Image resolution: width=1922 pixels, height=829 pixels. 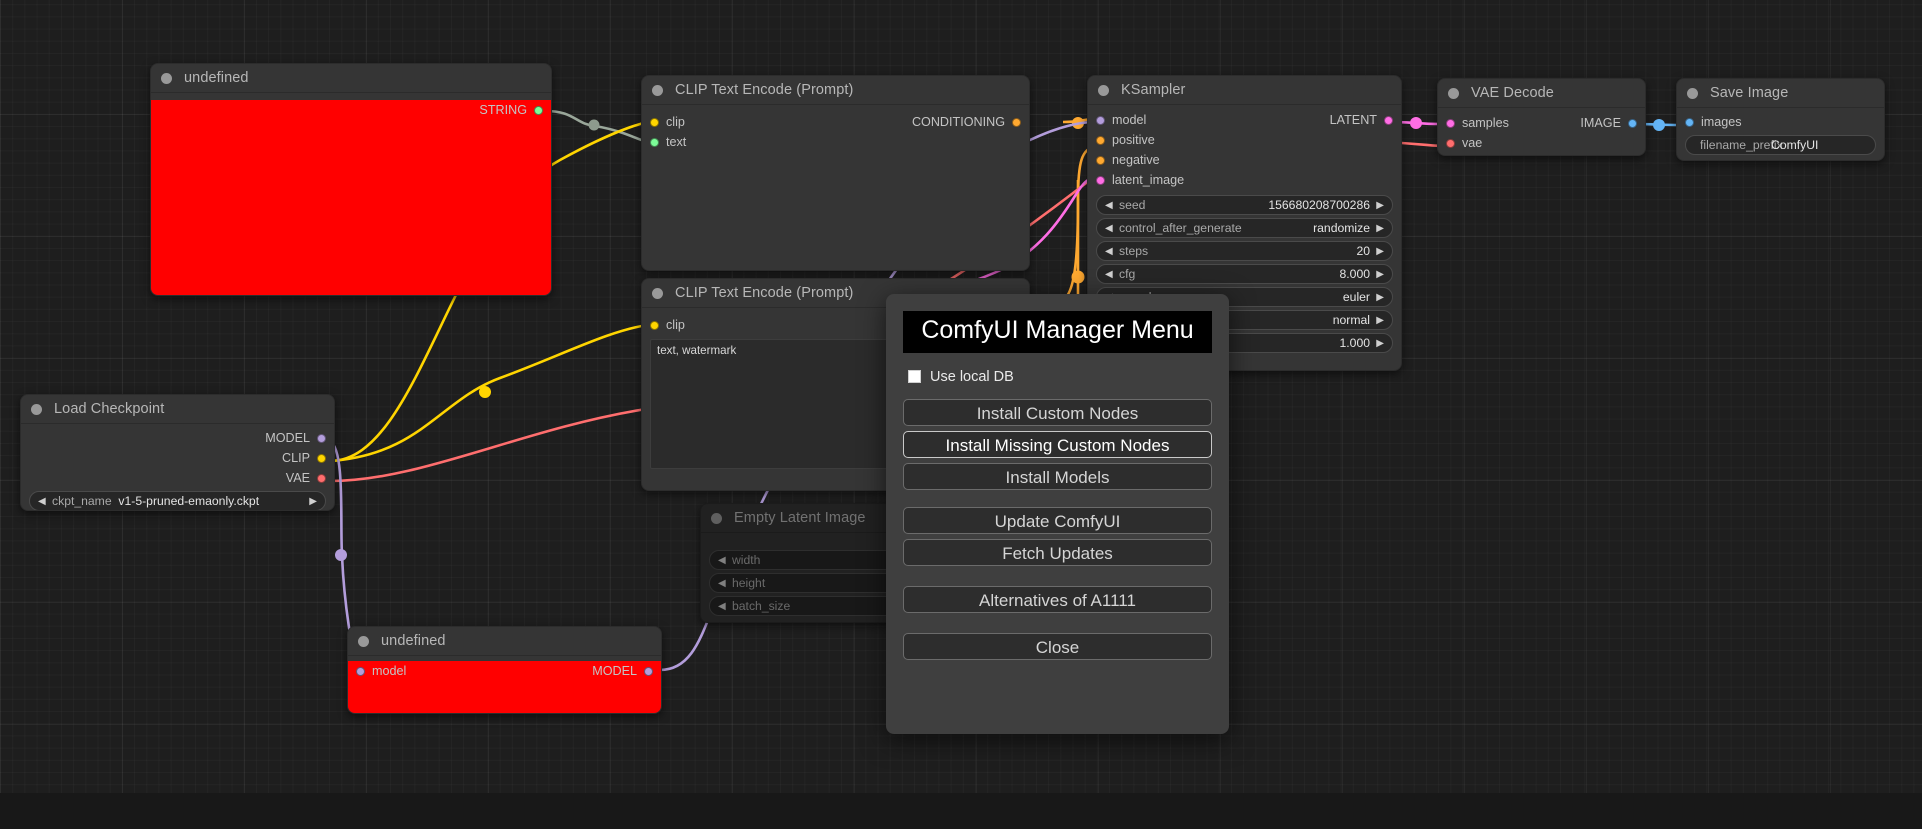 I want to click on node-body: model MODEL, so click(x=504, y=687).